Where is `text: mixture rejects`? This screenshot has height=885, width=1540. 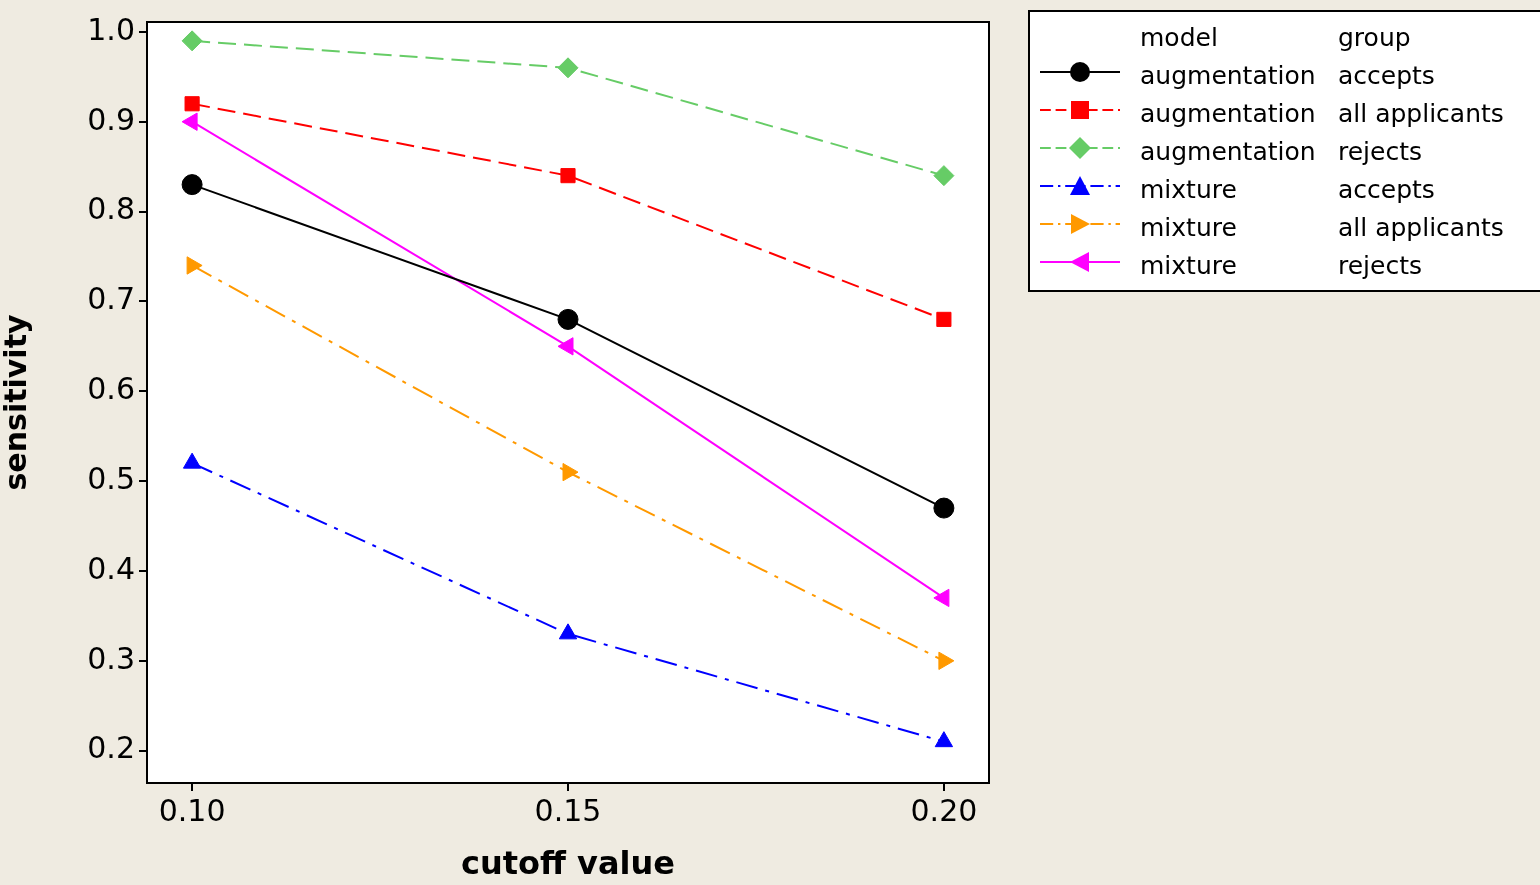
text: mixture rejects is located at coordinates (1281, 265).